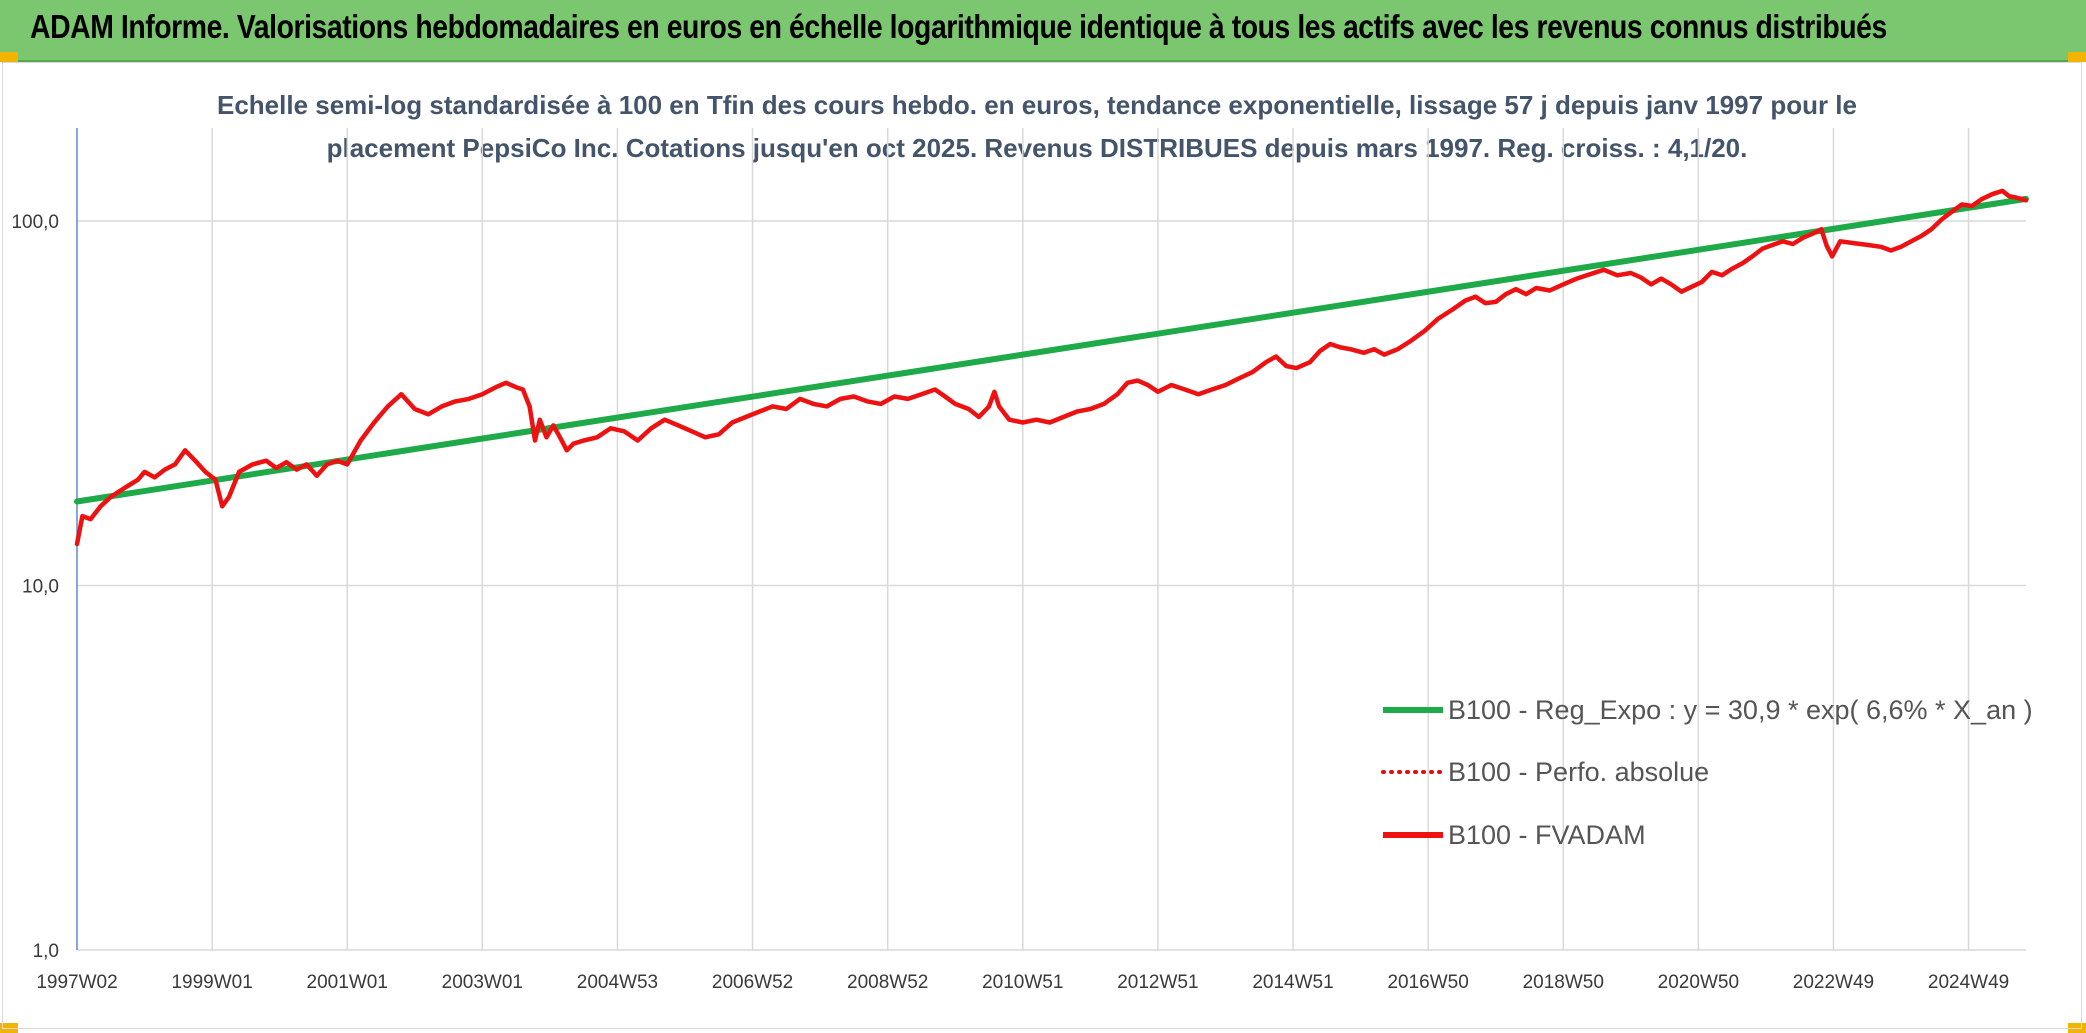 Image resolution: width=2086 pixels, height=1033 pixels. What do you see at coordinates (1547, 835) in the screenshot?
I see `legend-label: B100 - FVADAM` at bounding box center [1547, 835].